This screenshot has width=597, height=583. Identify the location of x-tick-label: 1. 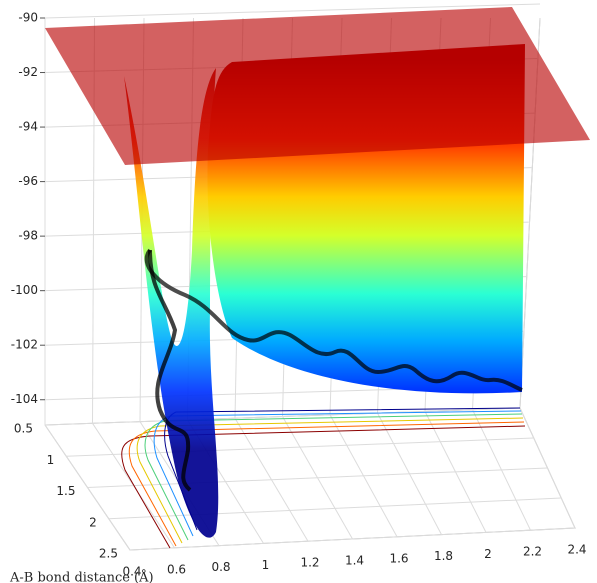
(266, 565).